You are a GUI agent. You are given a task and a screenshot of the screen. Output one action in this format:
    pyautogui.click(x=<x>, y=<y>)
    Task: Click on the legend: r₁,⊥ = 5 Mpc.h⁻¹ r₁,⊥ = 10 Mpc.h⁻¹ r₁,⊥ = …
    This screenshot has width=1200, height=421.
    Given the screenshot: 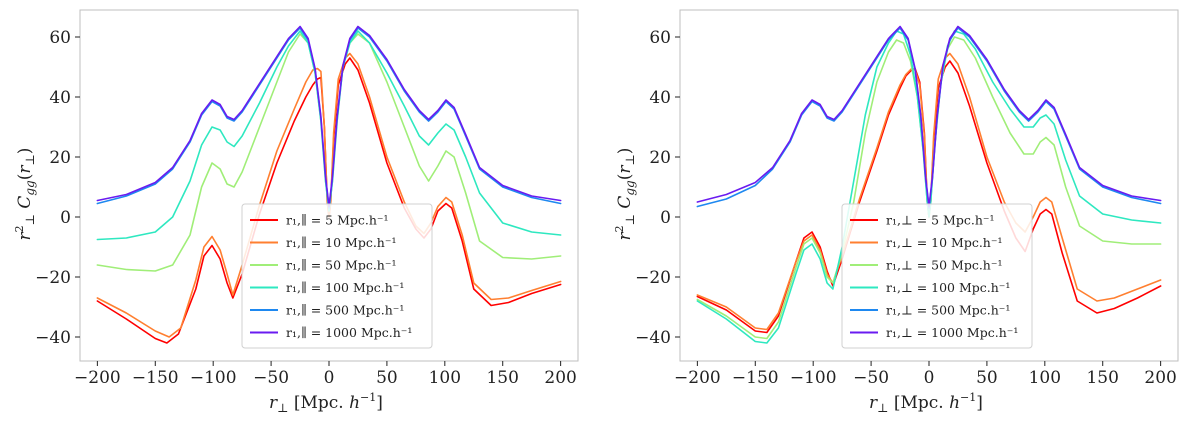 What is the action you would take?
    pyautogui.click(x=937, y=276)
    